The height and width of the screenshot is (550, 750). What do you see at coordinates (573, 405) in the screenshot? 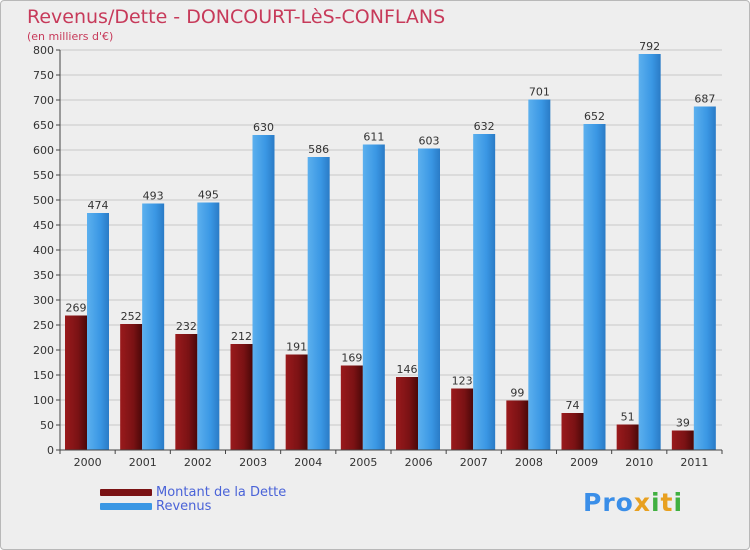
I see `data-label: 74` at bounding box center [573, 405].